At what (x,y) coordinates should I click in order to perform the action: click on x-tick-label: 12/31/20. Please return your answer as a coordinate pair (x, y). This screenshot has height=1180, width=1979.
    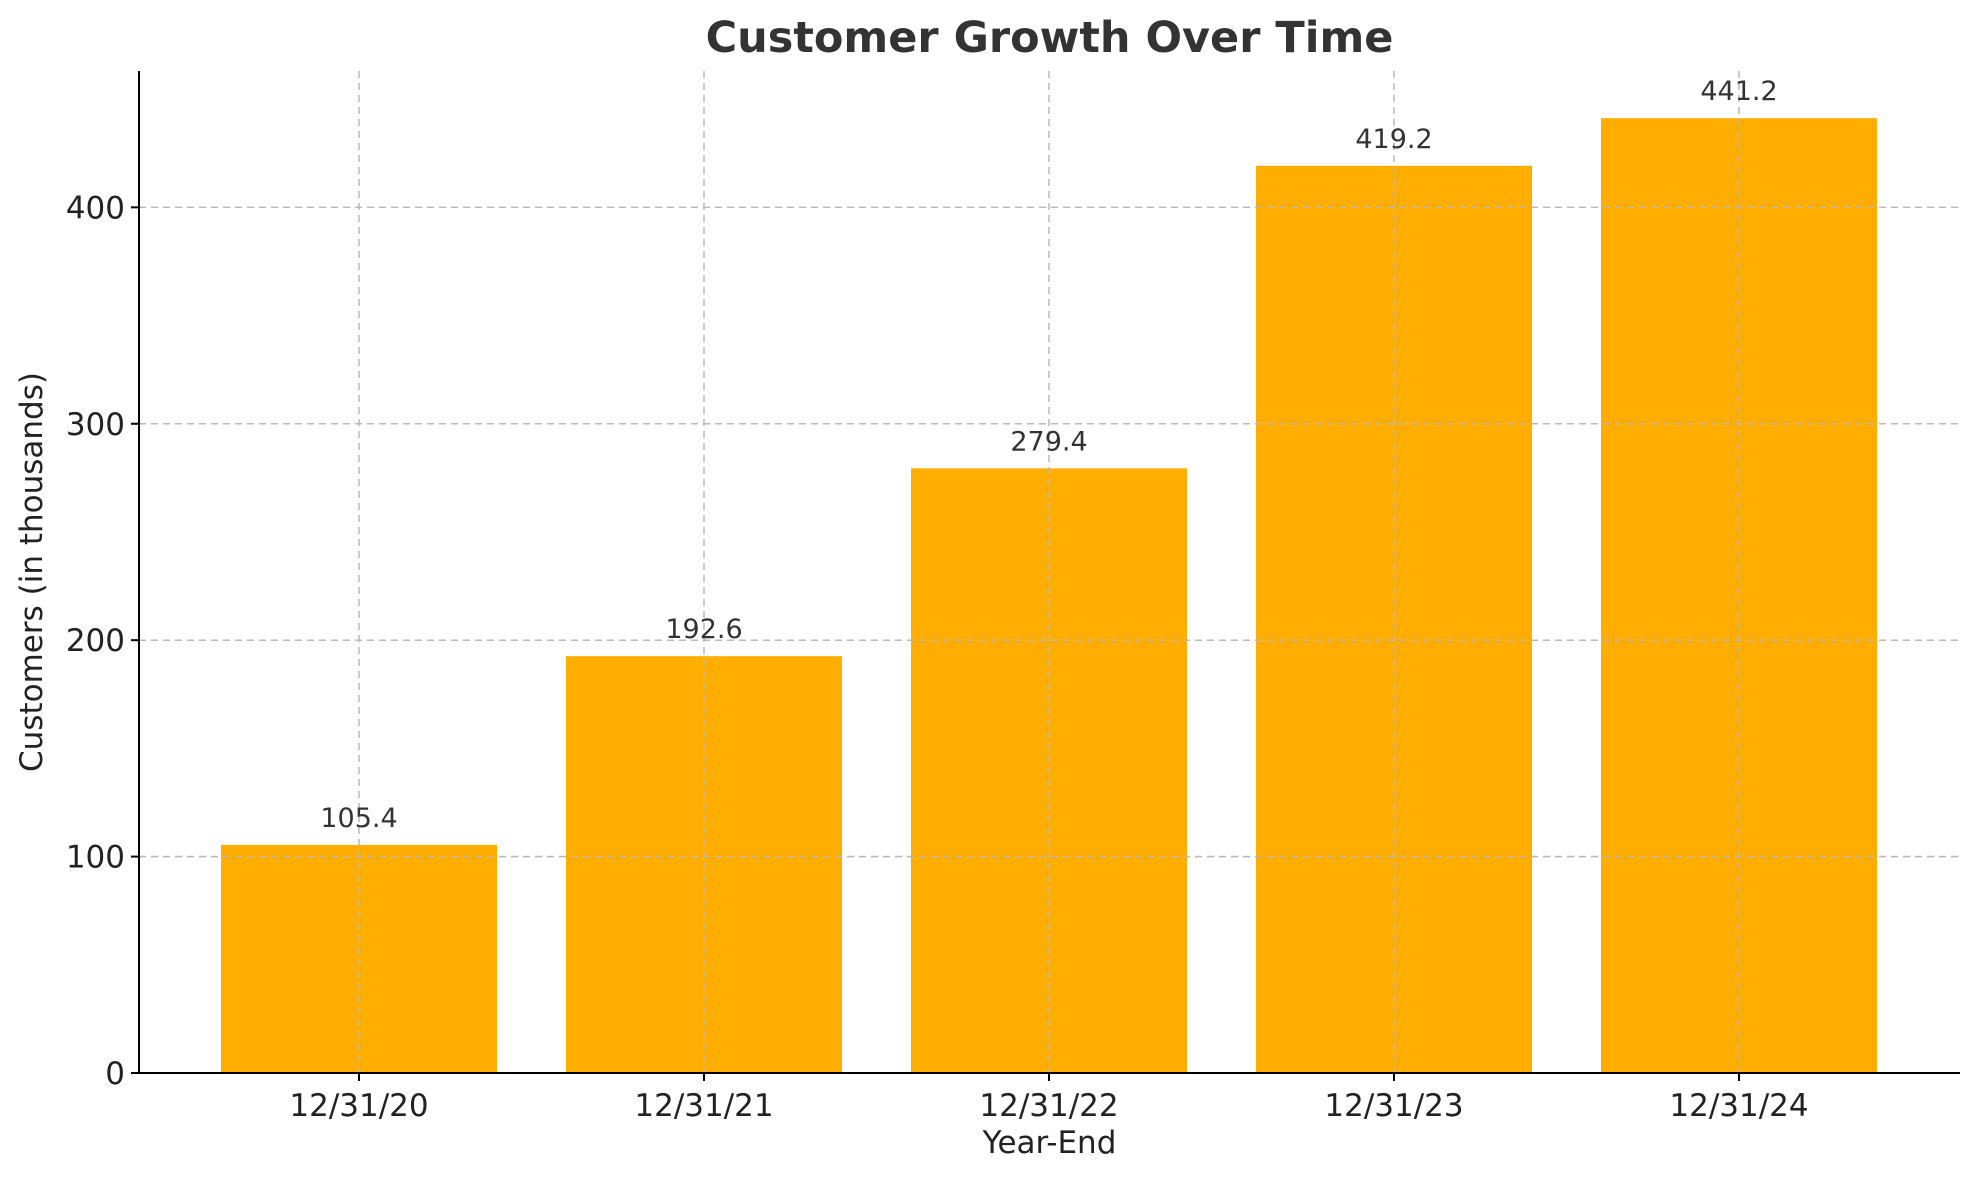
    Looking at the image, I should click on (358, 1106).